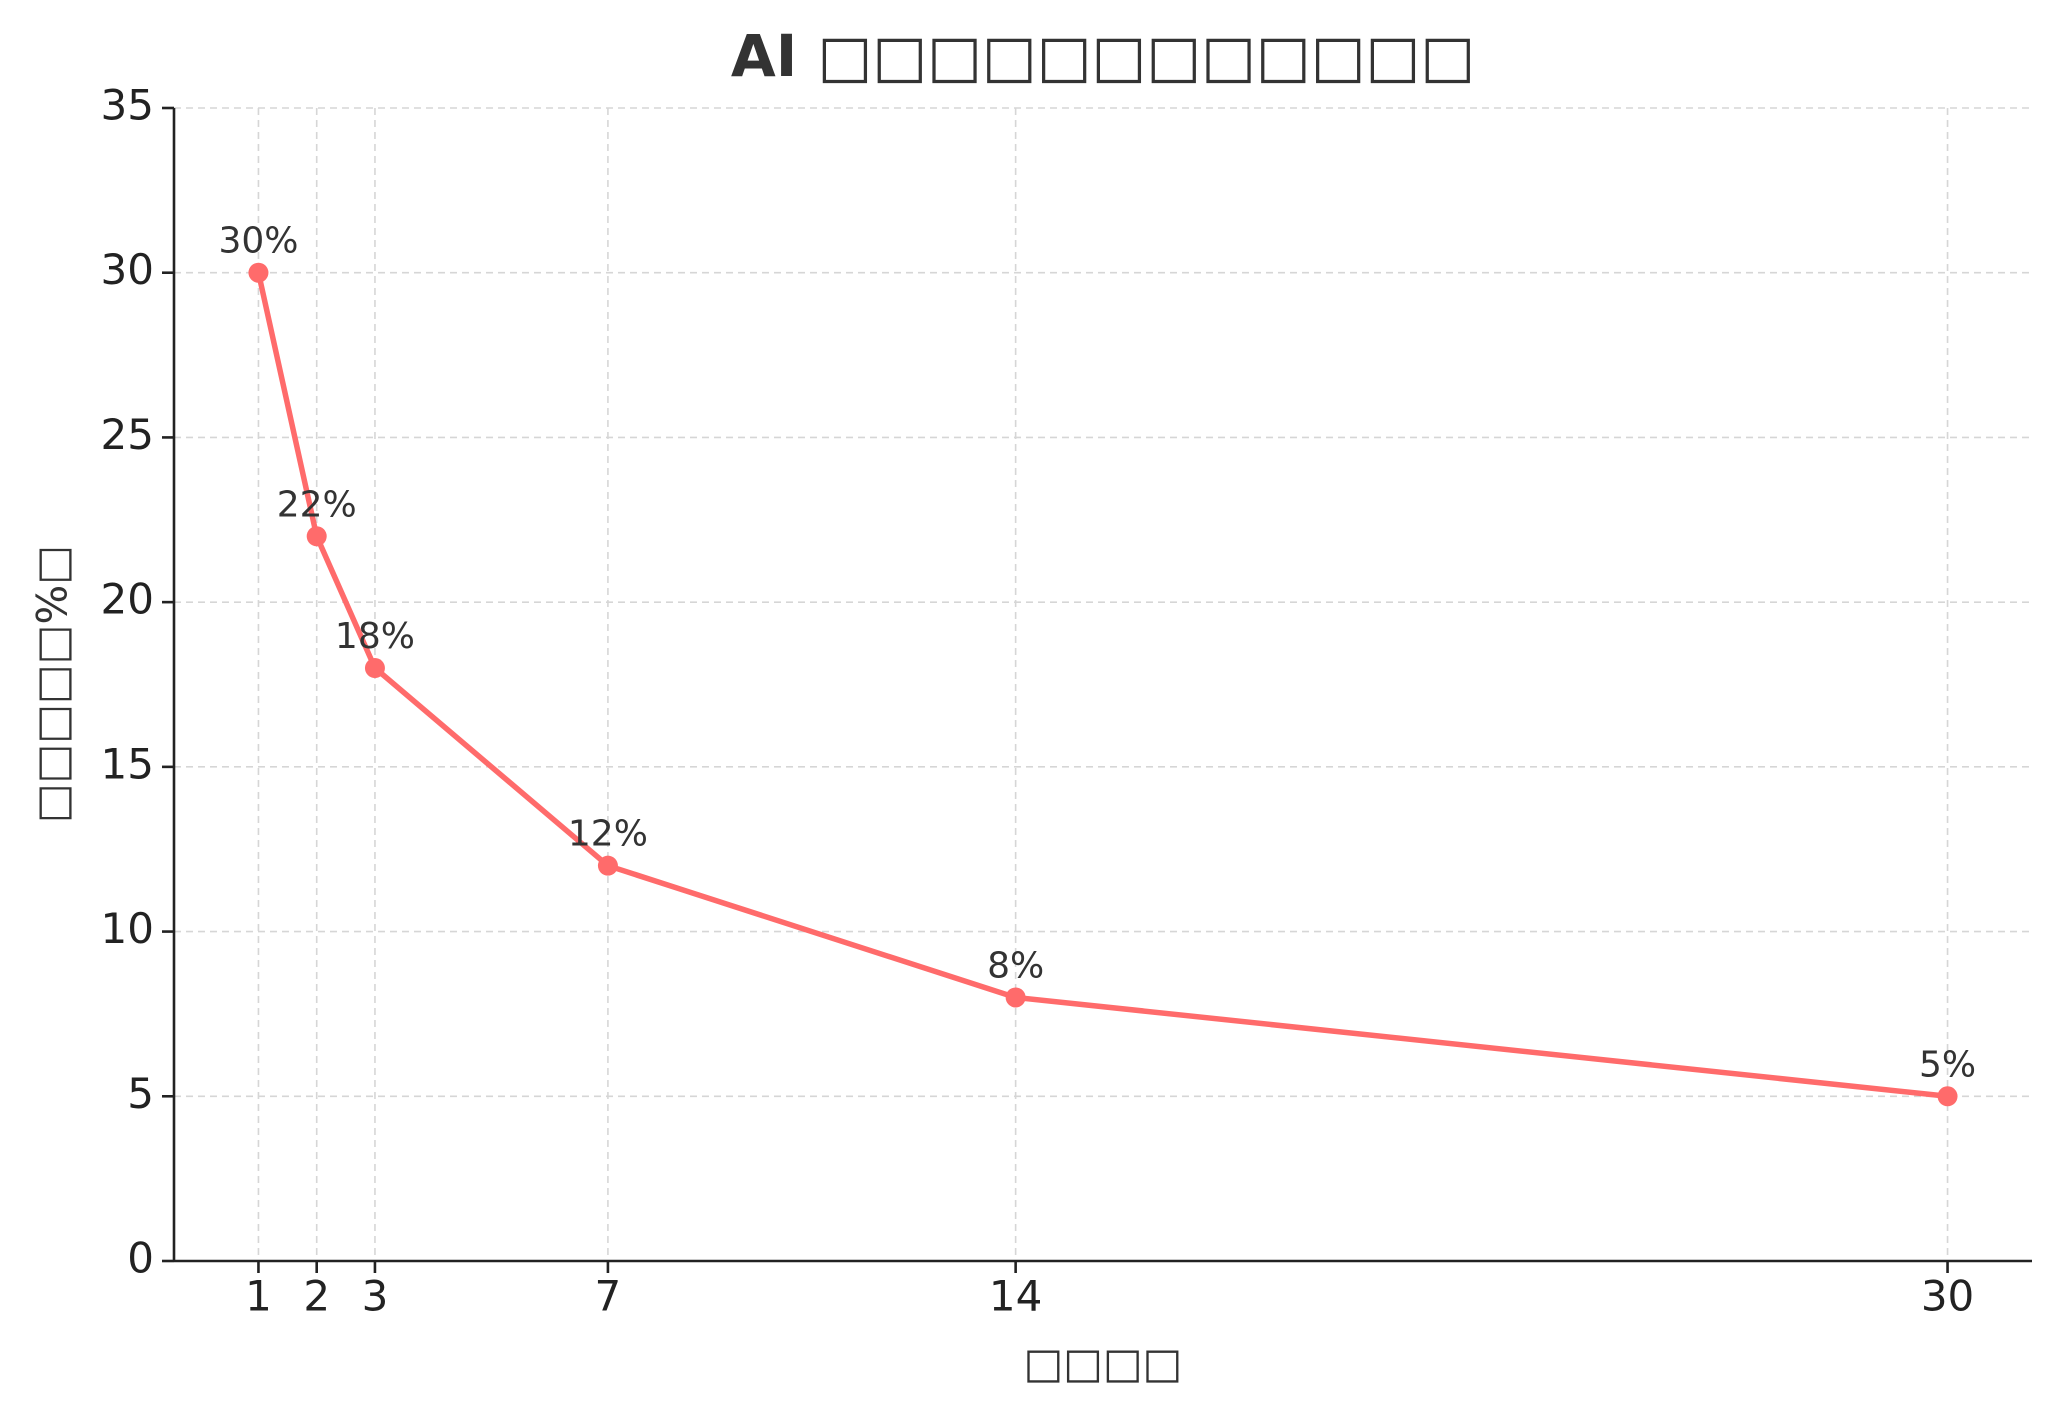 The width and height of the screenshot is (2062, 1419). Describe the element at coordinates (1103, 1363) in the screenshot. I see `x-axis-label: □□□□` at that location.